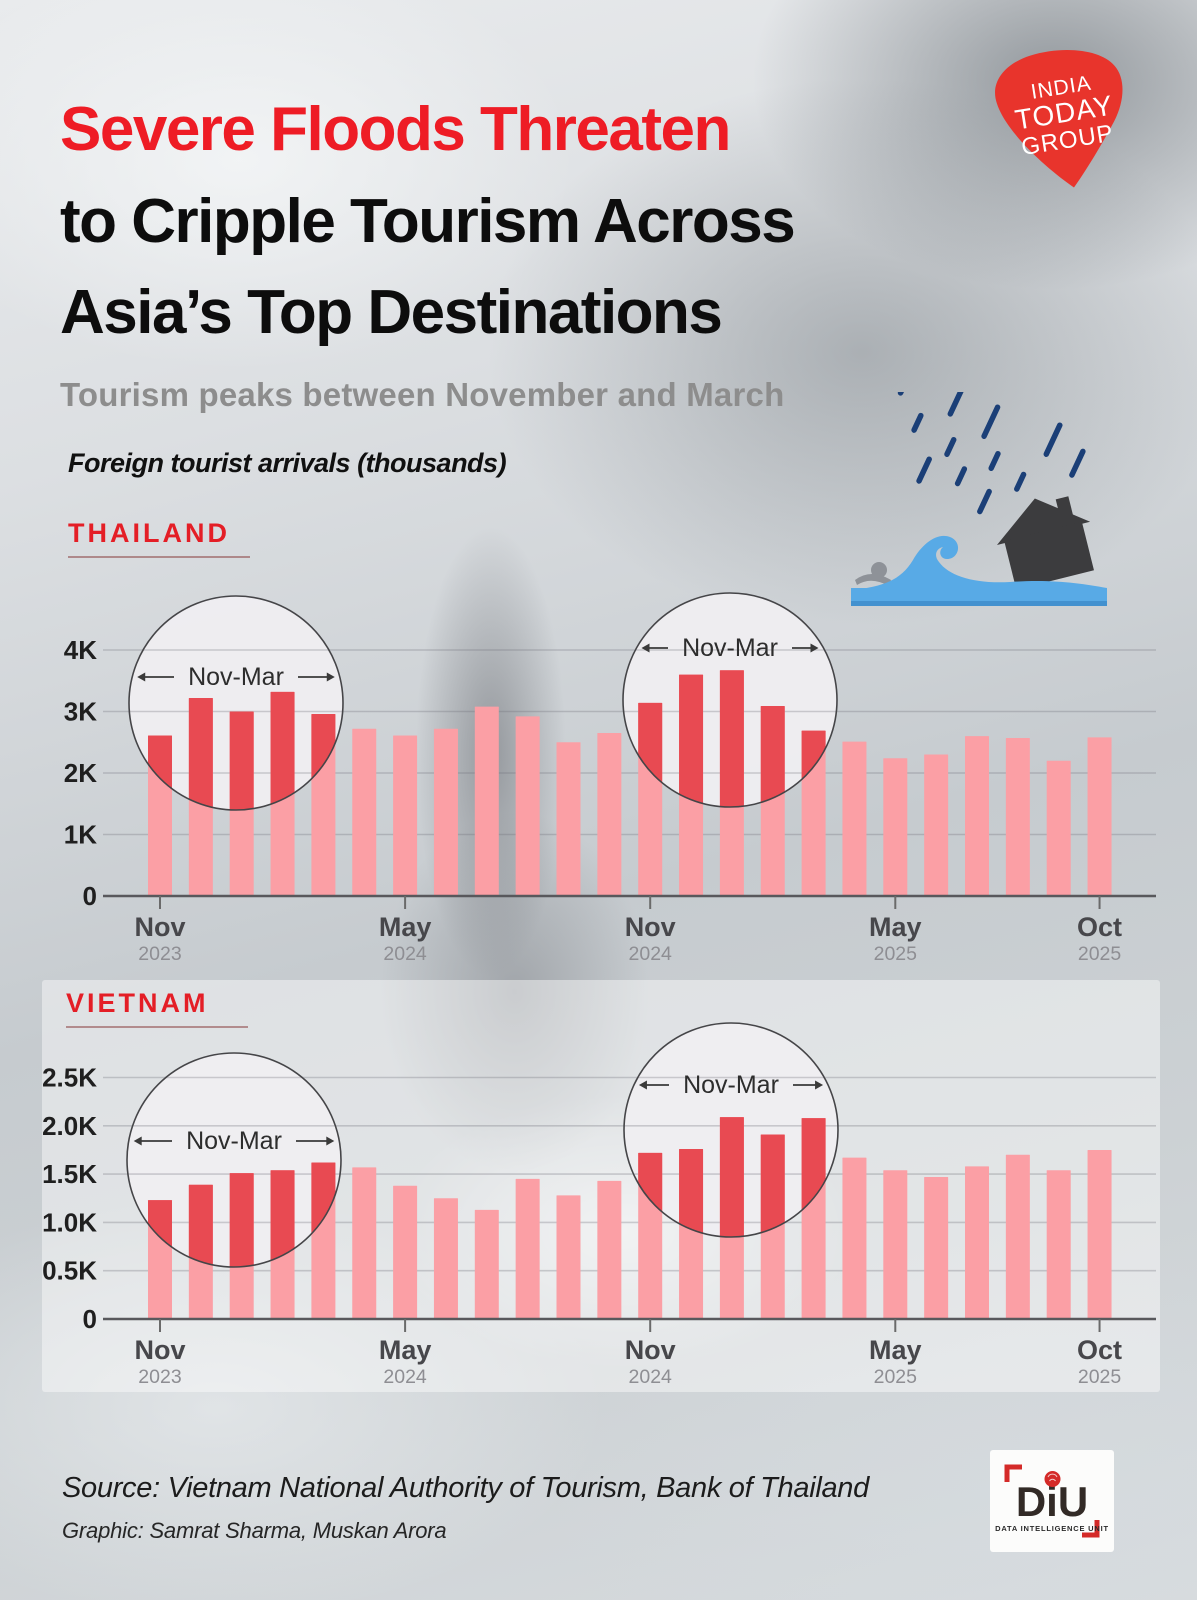 The width and height of the screenshot is (1197, 1600). I want to click on bar-thailand-13-highlighted, so click(691, 740).